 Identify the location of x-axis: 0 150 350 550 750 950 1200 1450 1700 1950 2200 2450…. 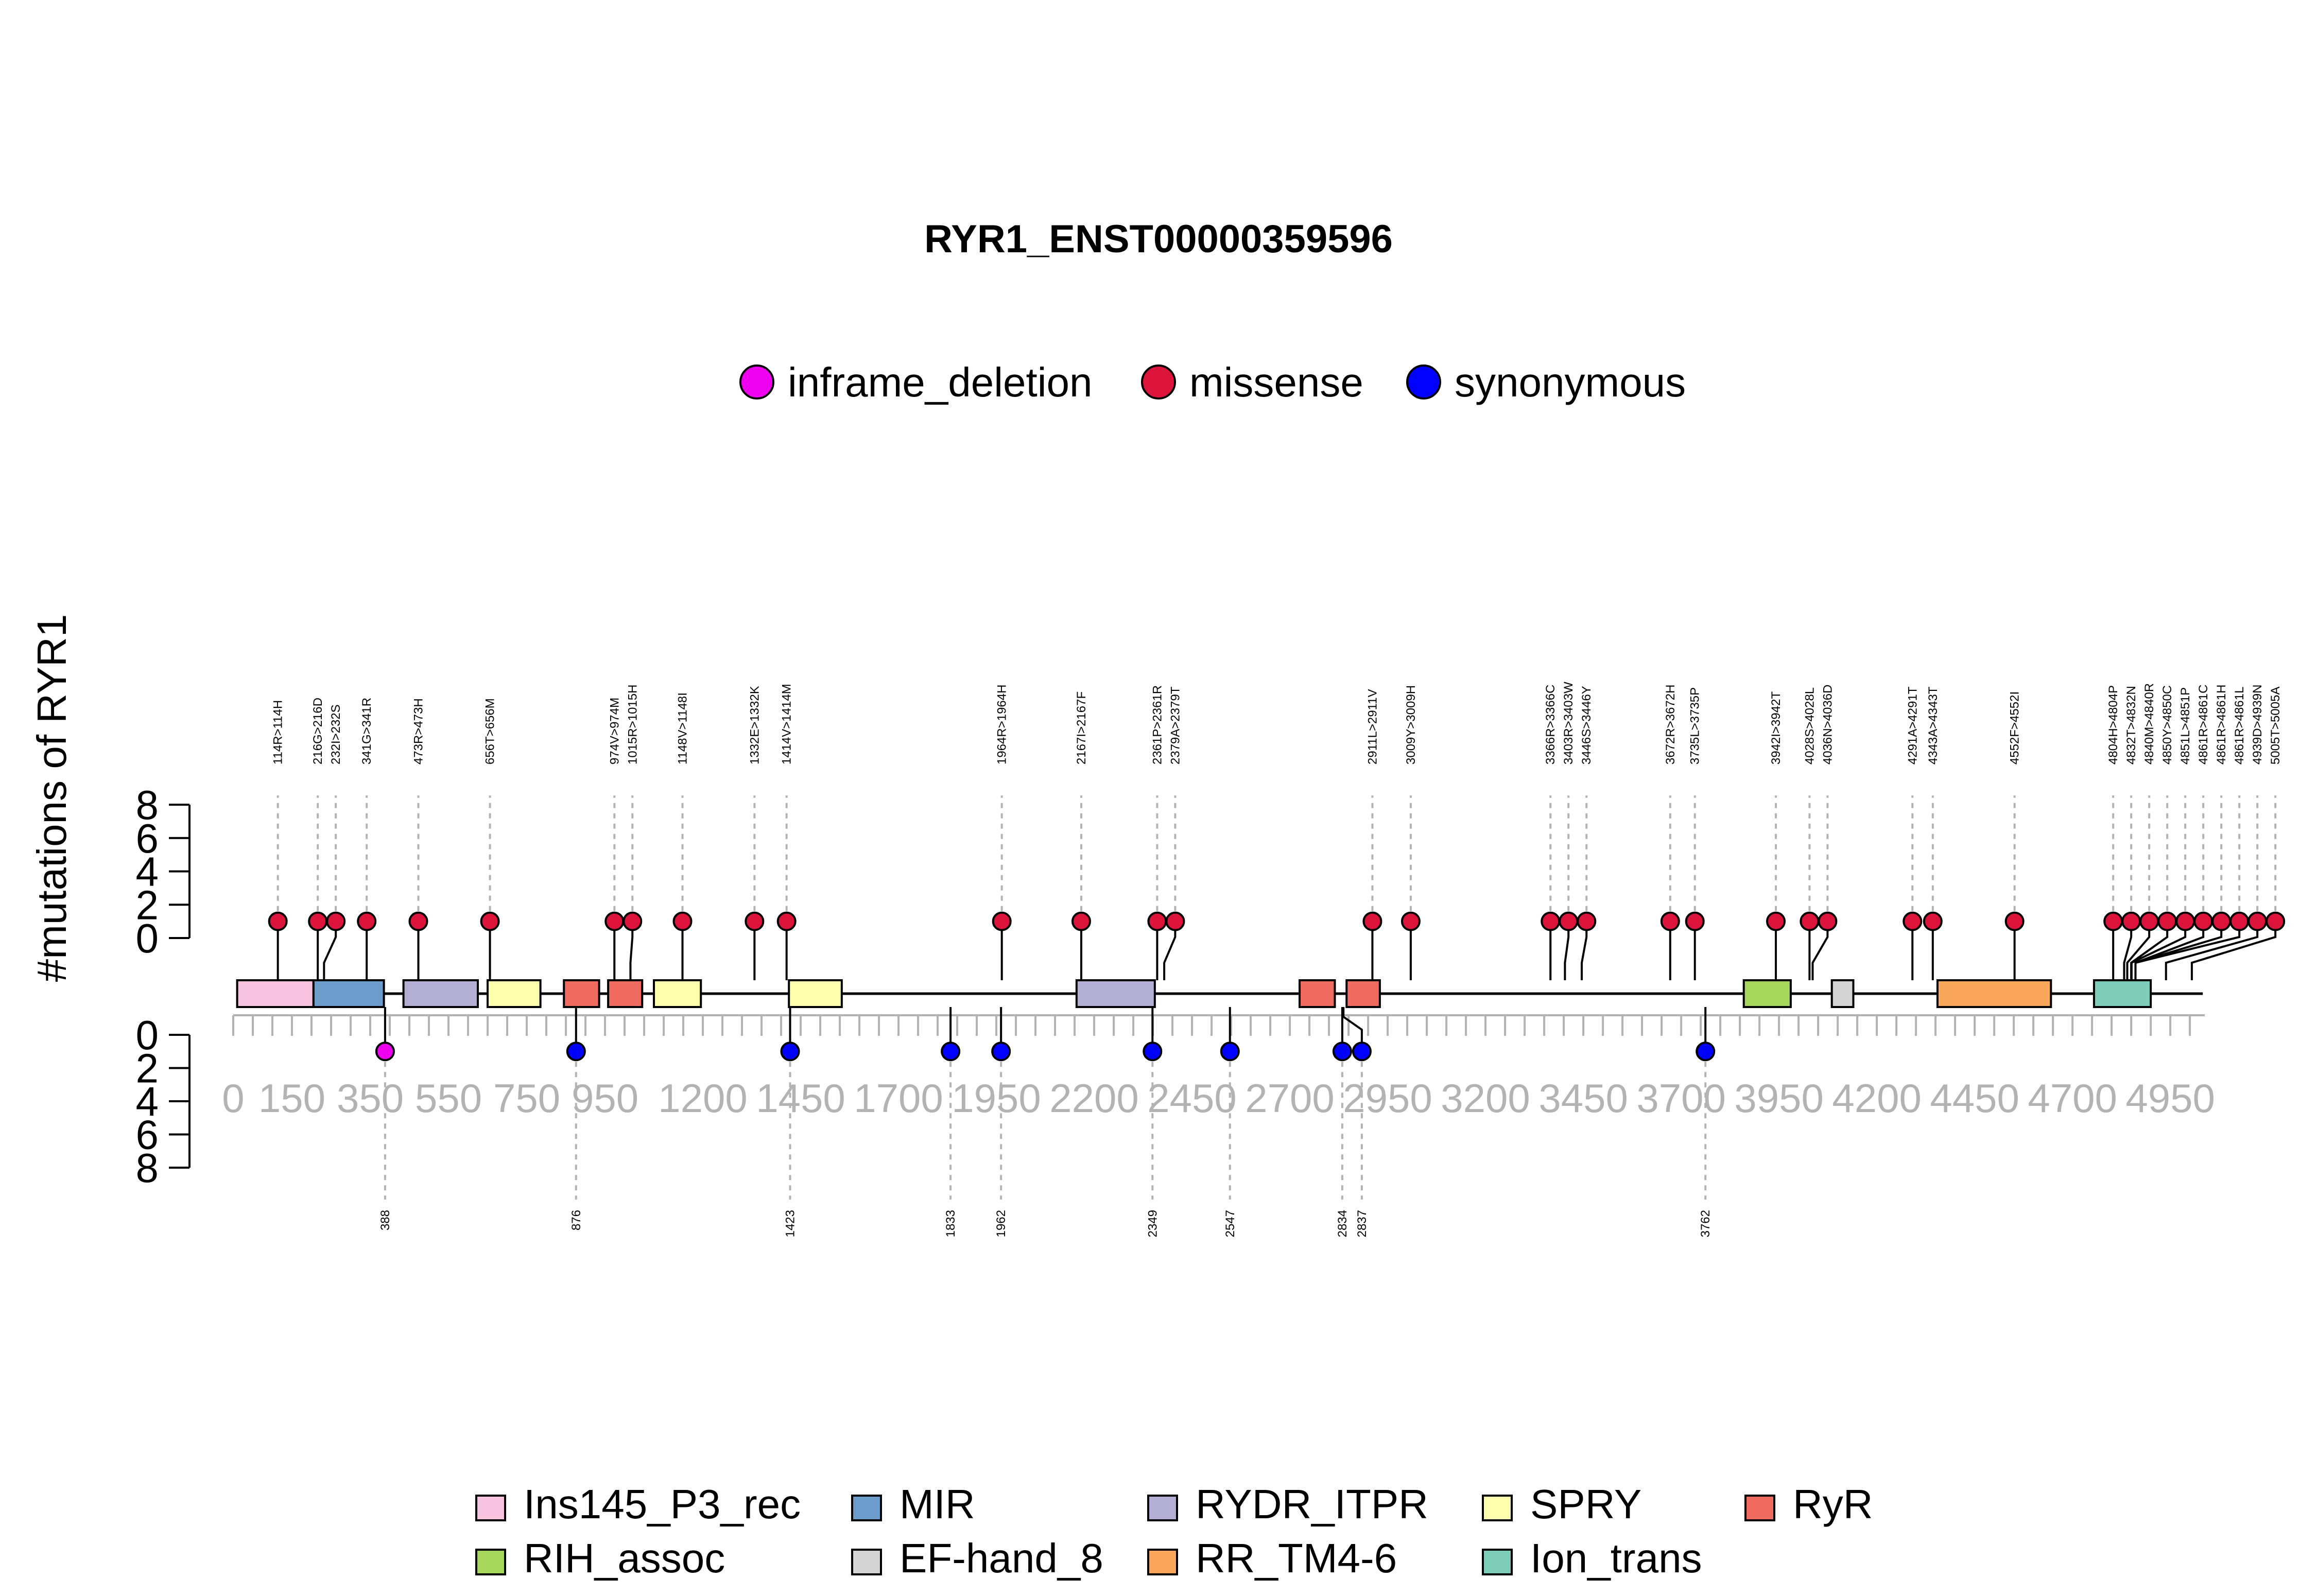
(1218, 1068).